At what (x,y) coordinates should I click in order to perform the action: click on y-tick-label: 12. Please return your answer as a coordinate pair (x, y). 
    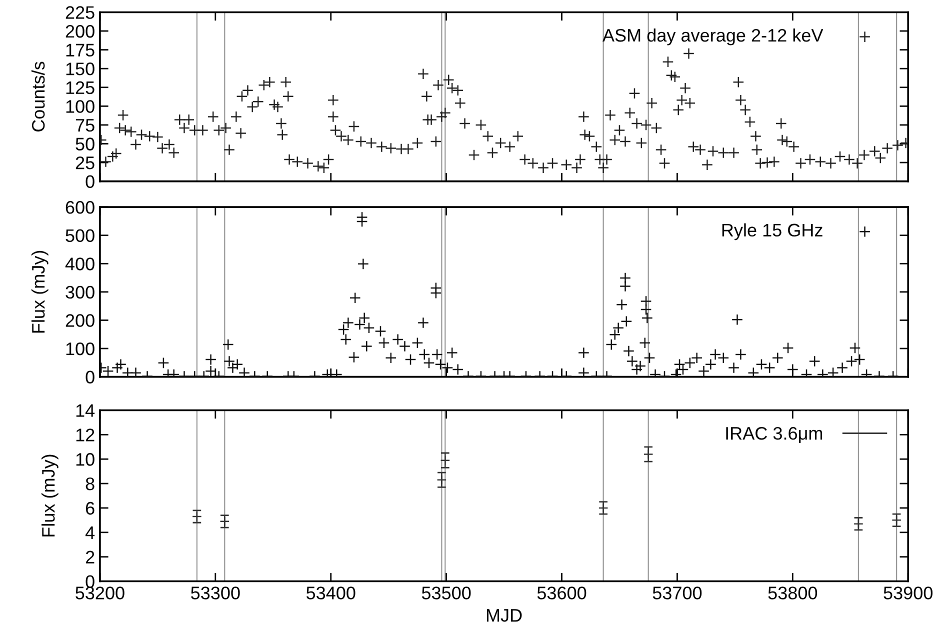
    Looking at the image, I should click on (85, 435).